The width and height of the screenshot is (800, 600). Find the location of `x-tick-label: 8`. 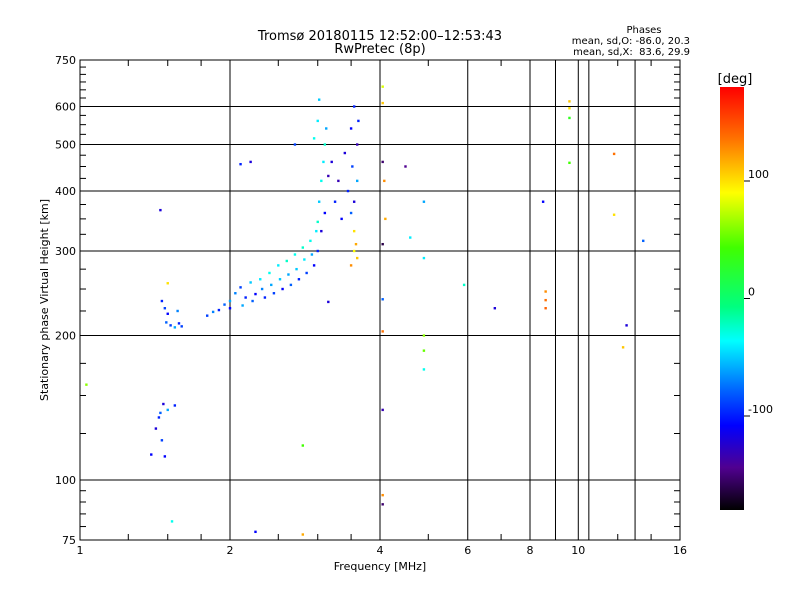

x-tick-label: 8 is located at coordinates (530, 550).